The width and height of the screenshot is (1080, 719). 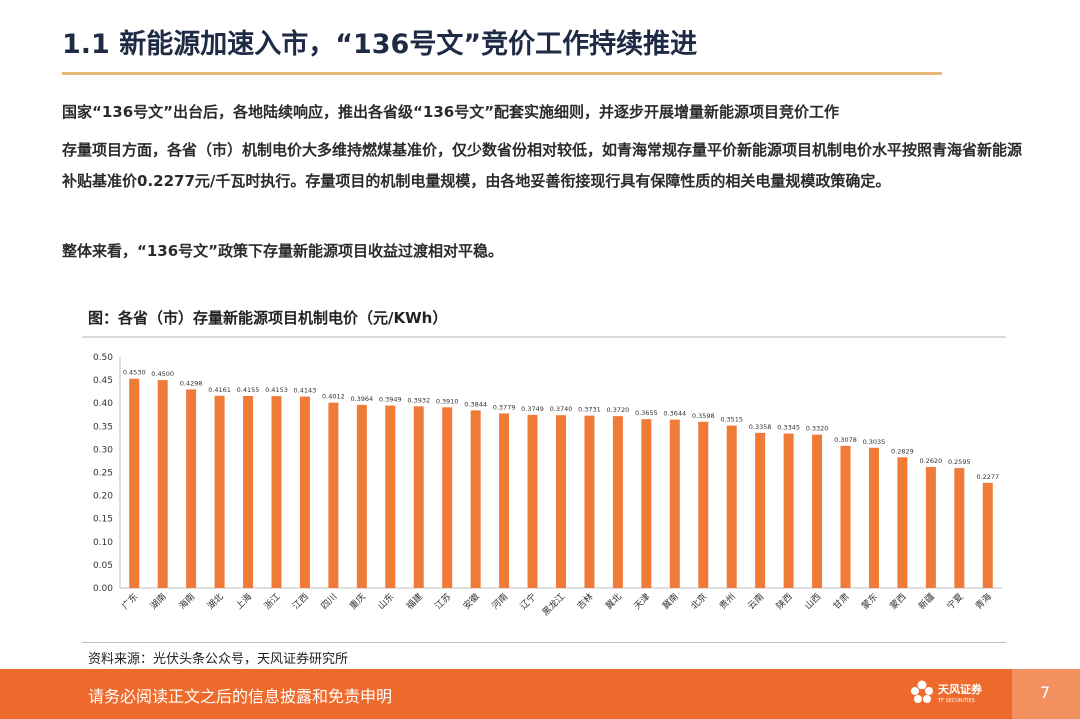 What do you see at coordinates (385, 601) in the screenshot?
I see `x-tick-label: 山东` at bounding box center [385, 601].